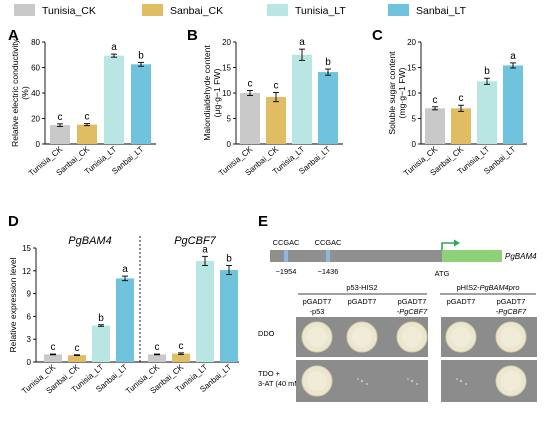 The height and width of the screenshot is (432, 550). What do you see at coordinates (472, 256) in the screenshot?
I see `gene-cds` at bounding box center [472, 256].